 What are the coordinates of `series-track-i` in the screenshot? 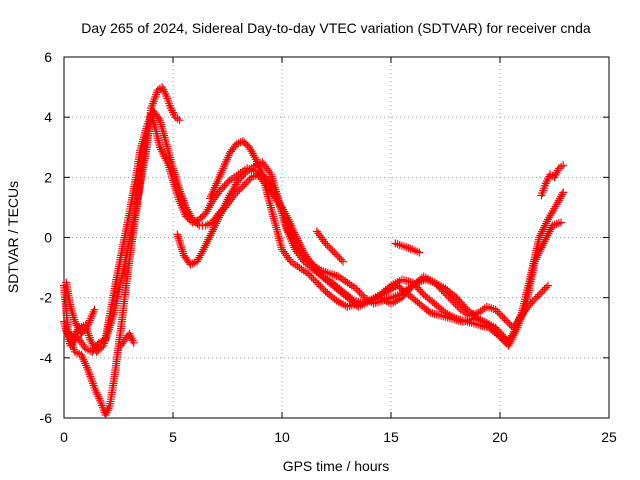 It's located at (330, 246).